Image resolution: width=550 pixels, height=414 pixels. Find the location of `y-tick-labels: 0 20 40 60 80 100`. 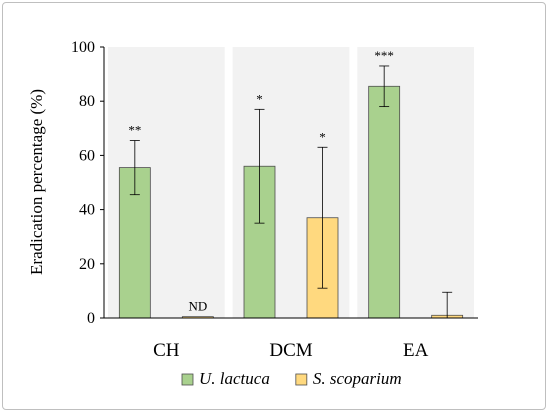

y-tick-labels: 0 20 40 60 80 100 is located at coordinates (83, 183).